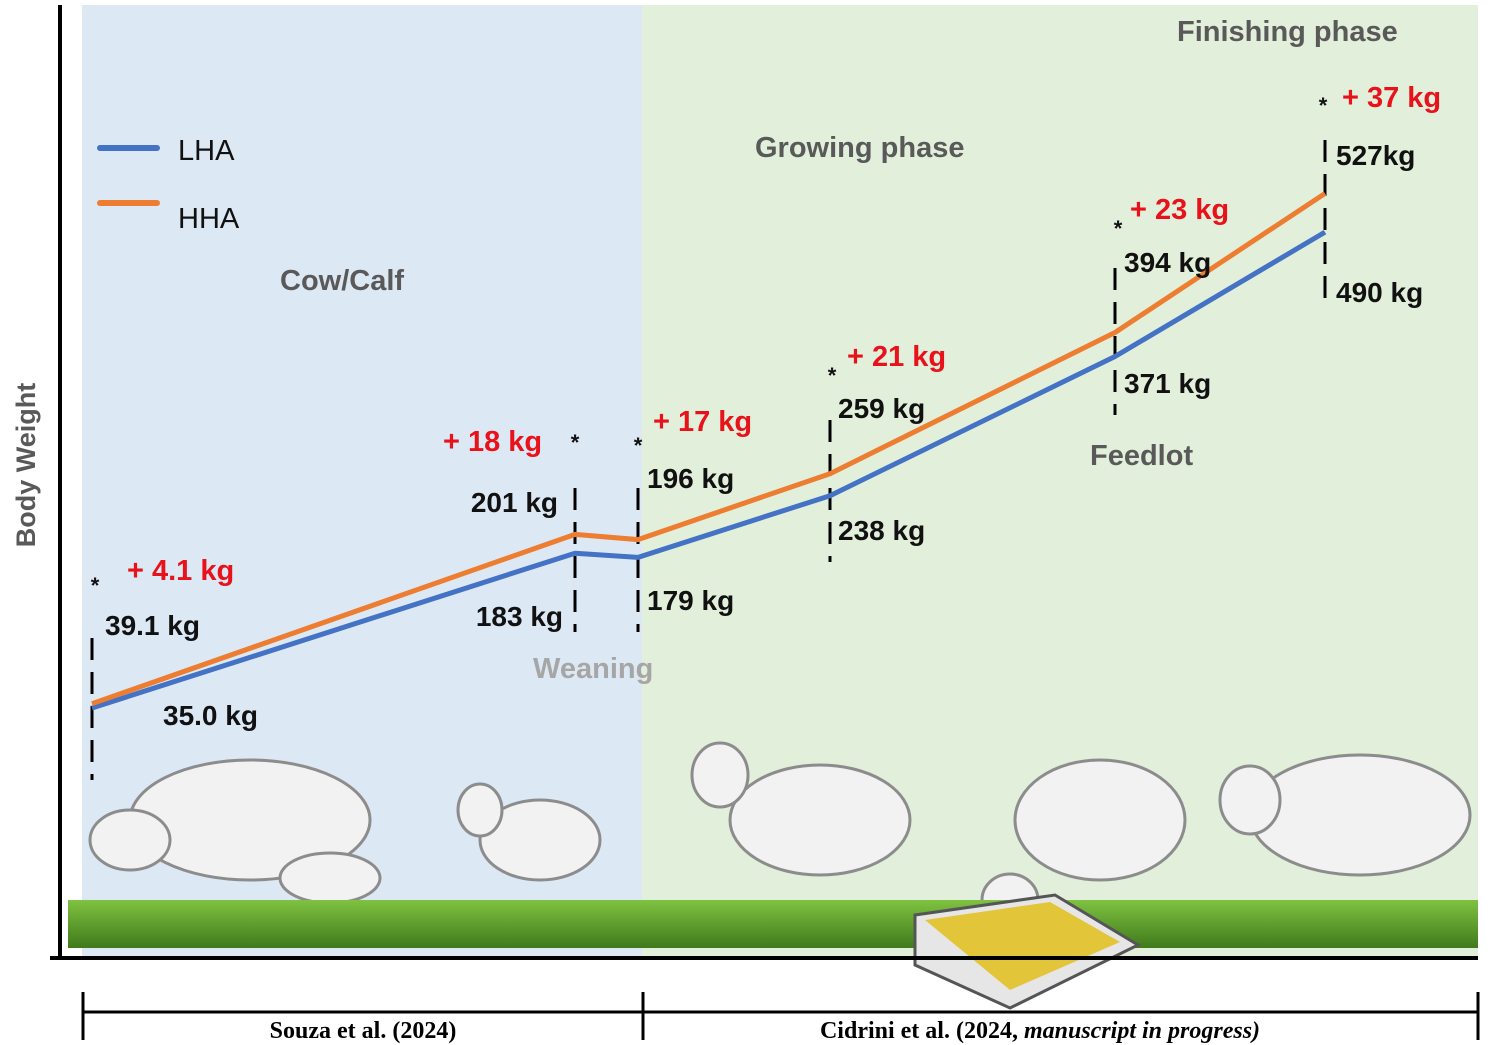 The image size is (1493, 1045). I want to click on grass, so click(773, 924).